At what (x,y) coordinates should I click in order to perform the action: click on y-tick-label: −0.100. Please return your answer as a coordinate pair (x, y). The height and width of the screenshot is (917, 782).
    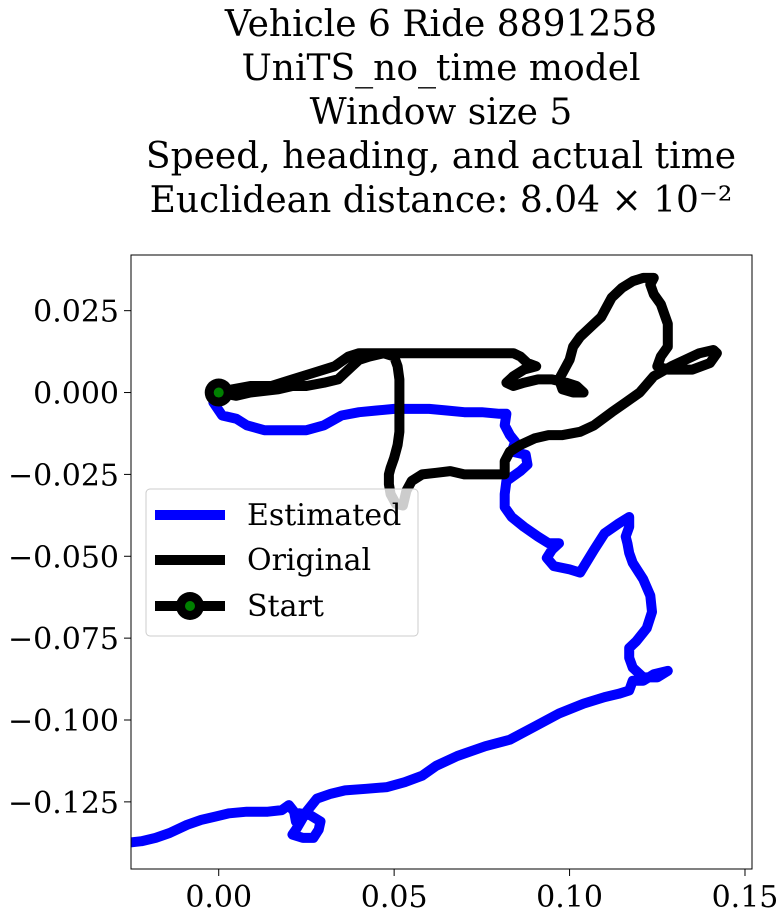
    Looking at the image, I should click on (63, 721).